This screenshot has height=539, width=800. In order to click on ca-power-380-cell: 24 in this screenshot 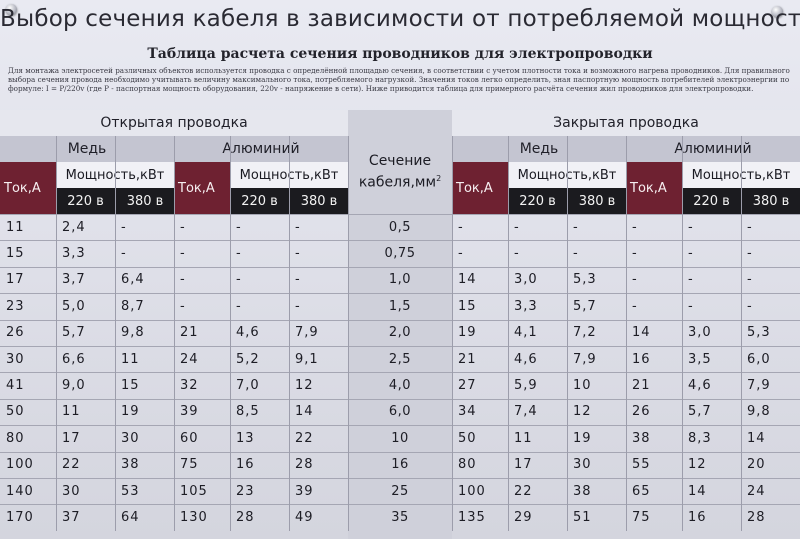, I will do `click(756, 491)`.